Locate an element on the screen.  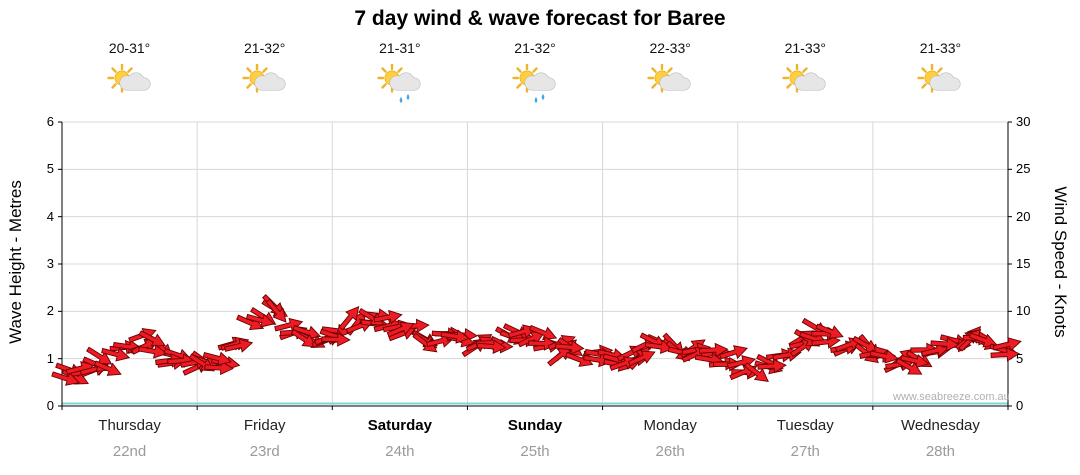
y-left-tick-label: 6 is located at coordinates (50, 121).